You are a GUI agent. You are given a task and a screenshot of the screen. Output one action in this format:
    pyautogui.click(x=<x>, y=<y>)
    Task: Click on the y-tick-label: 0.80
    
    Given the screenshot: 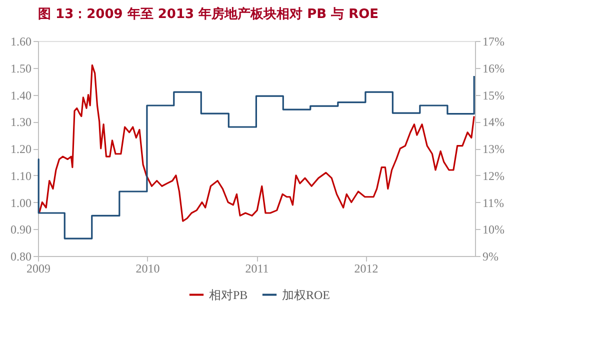 What is the action you would take?
    pyautogui.click(x=21, y=257)
    